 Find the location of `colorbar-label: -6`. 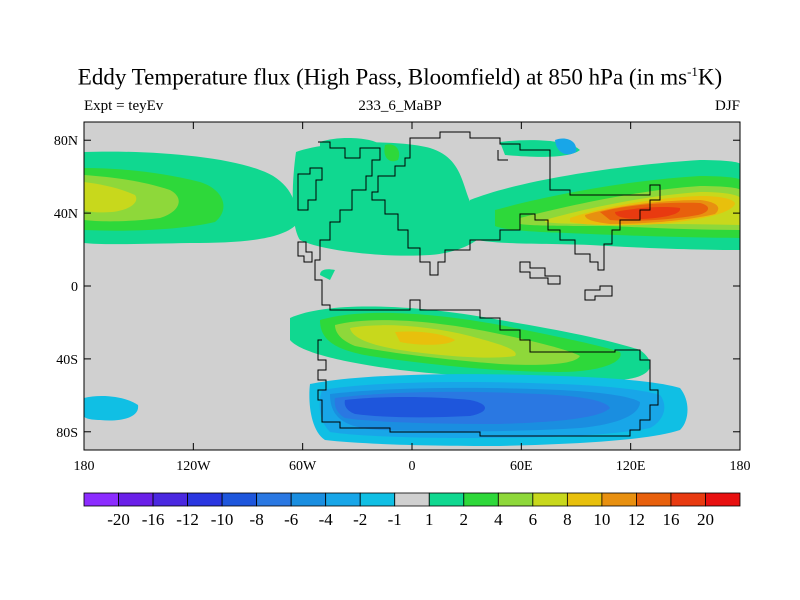

colorbar-label: -6 is located at coordinates (291, 519).